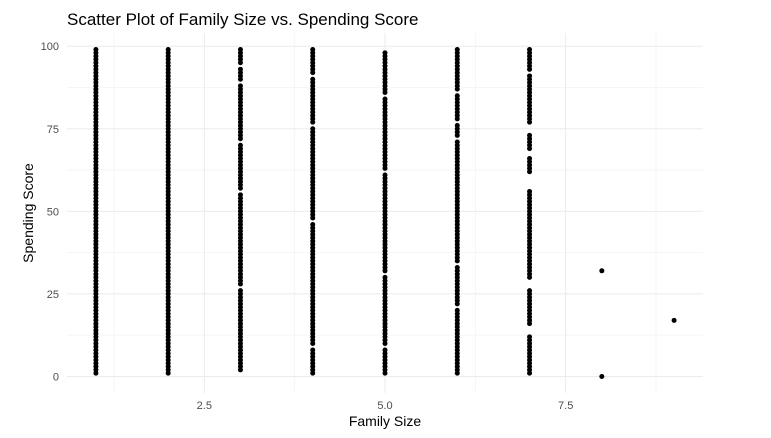  Describe the element at coordinates (53, 212) in the screenshot. I see `y-tick-label: 50` at that location.